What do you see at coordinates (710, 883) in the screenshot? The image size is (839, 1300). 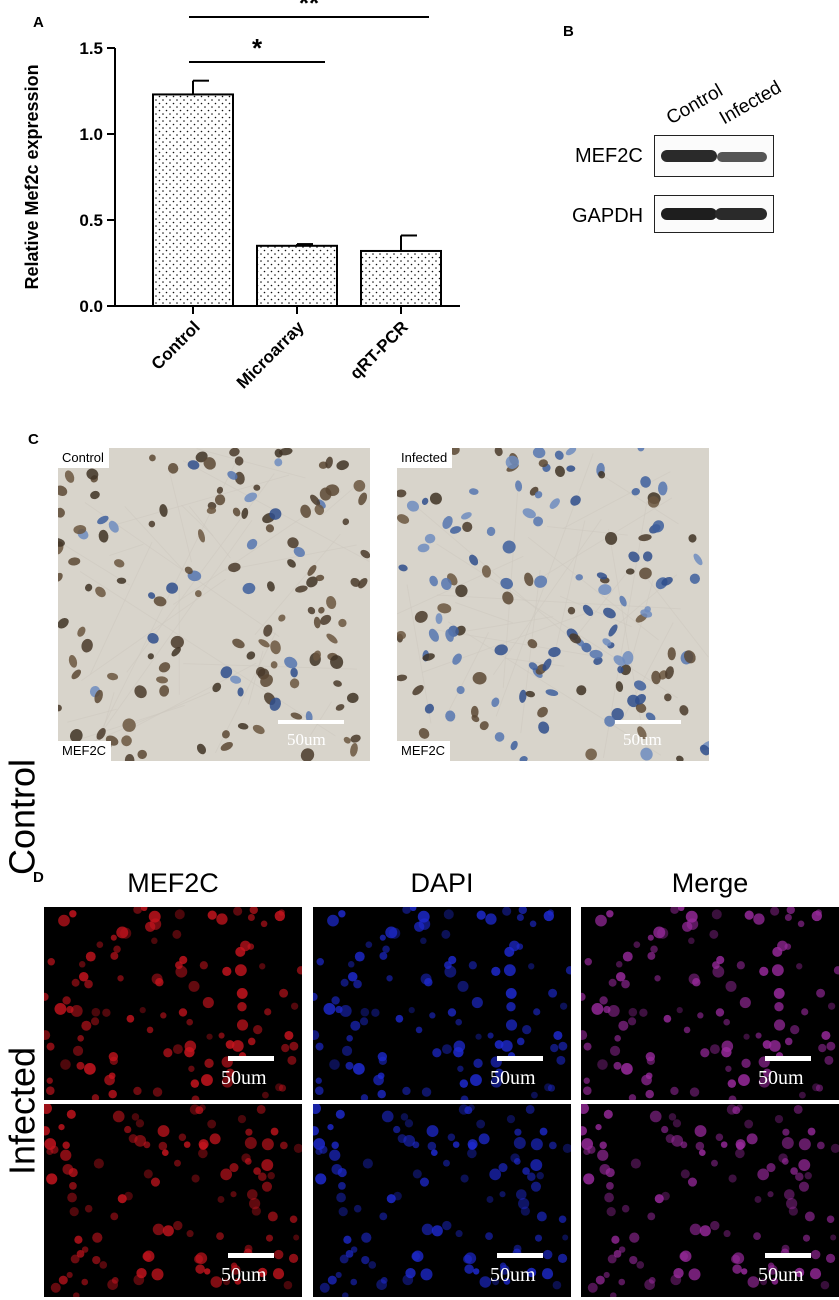 I see `fluorescence-column-merge: Merge` at bounding box center [710, 883].